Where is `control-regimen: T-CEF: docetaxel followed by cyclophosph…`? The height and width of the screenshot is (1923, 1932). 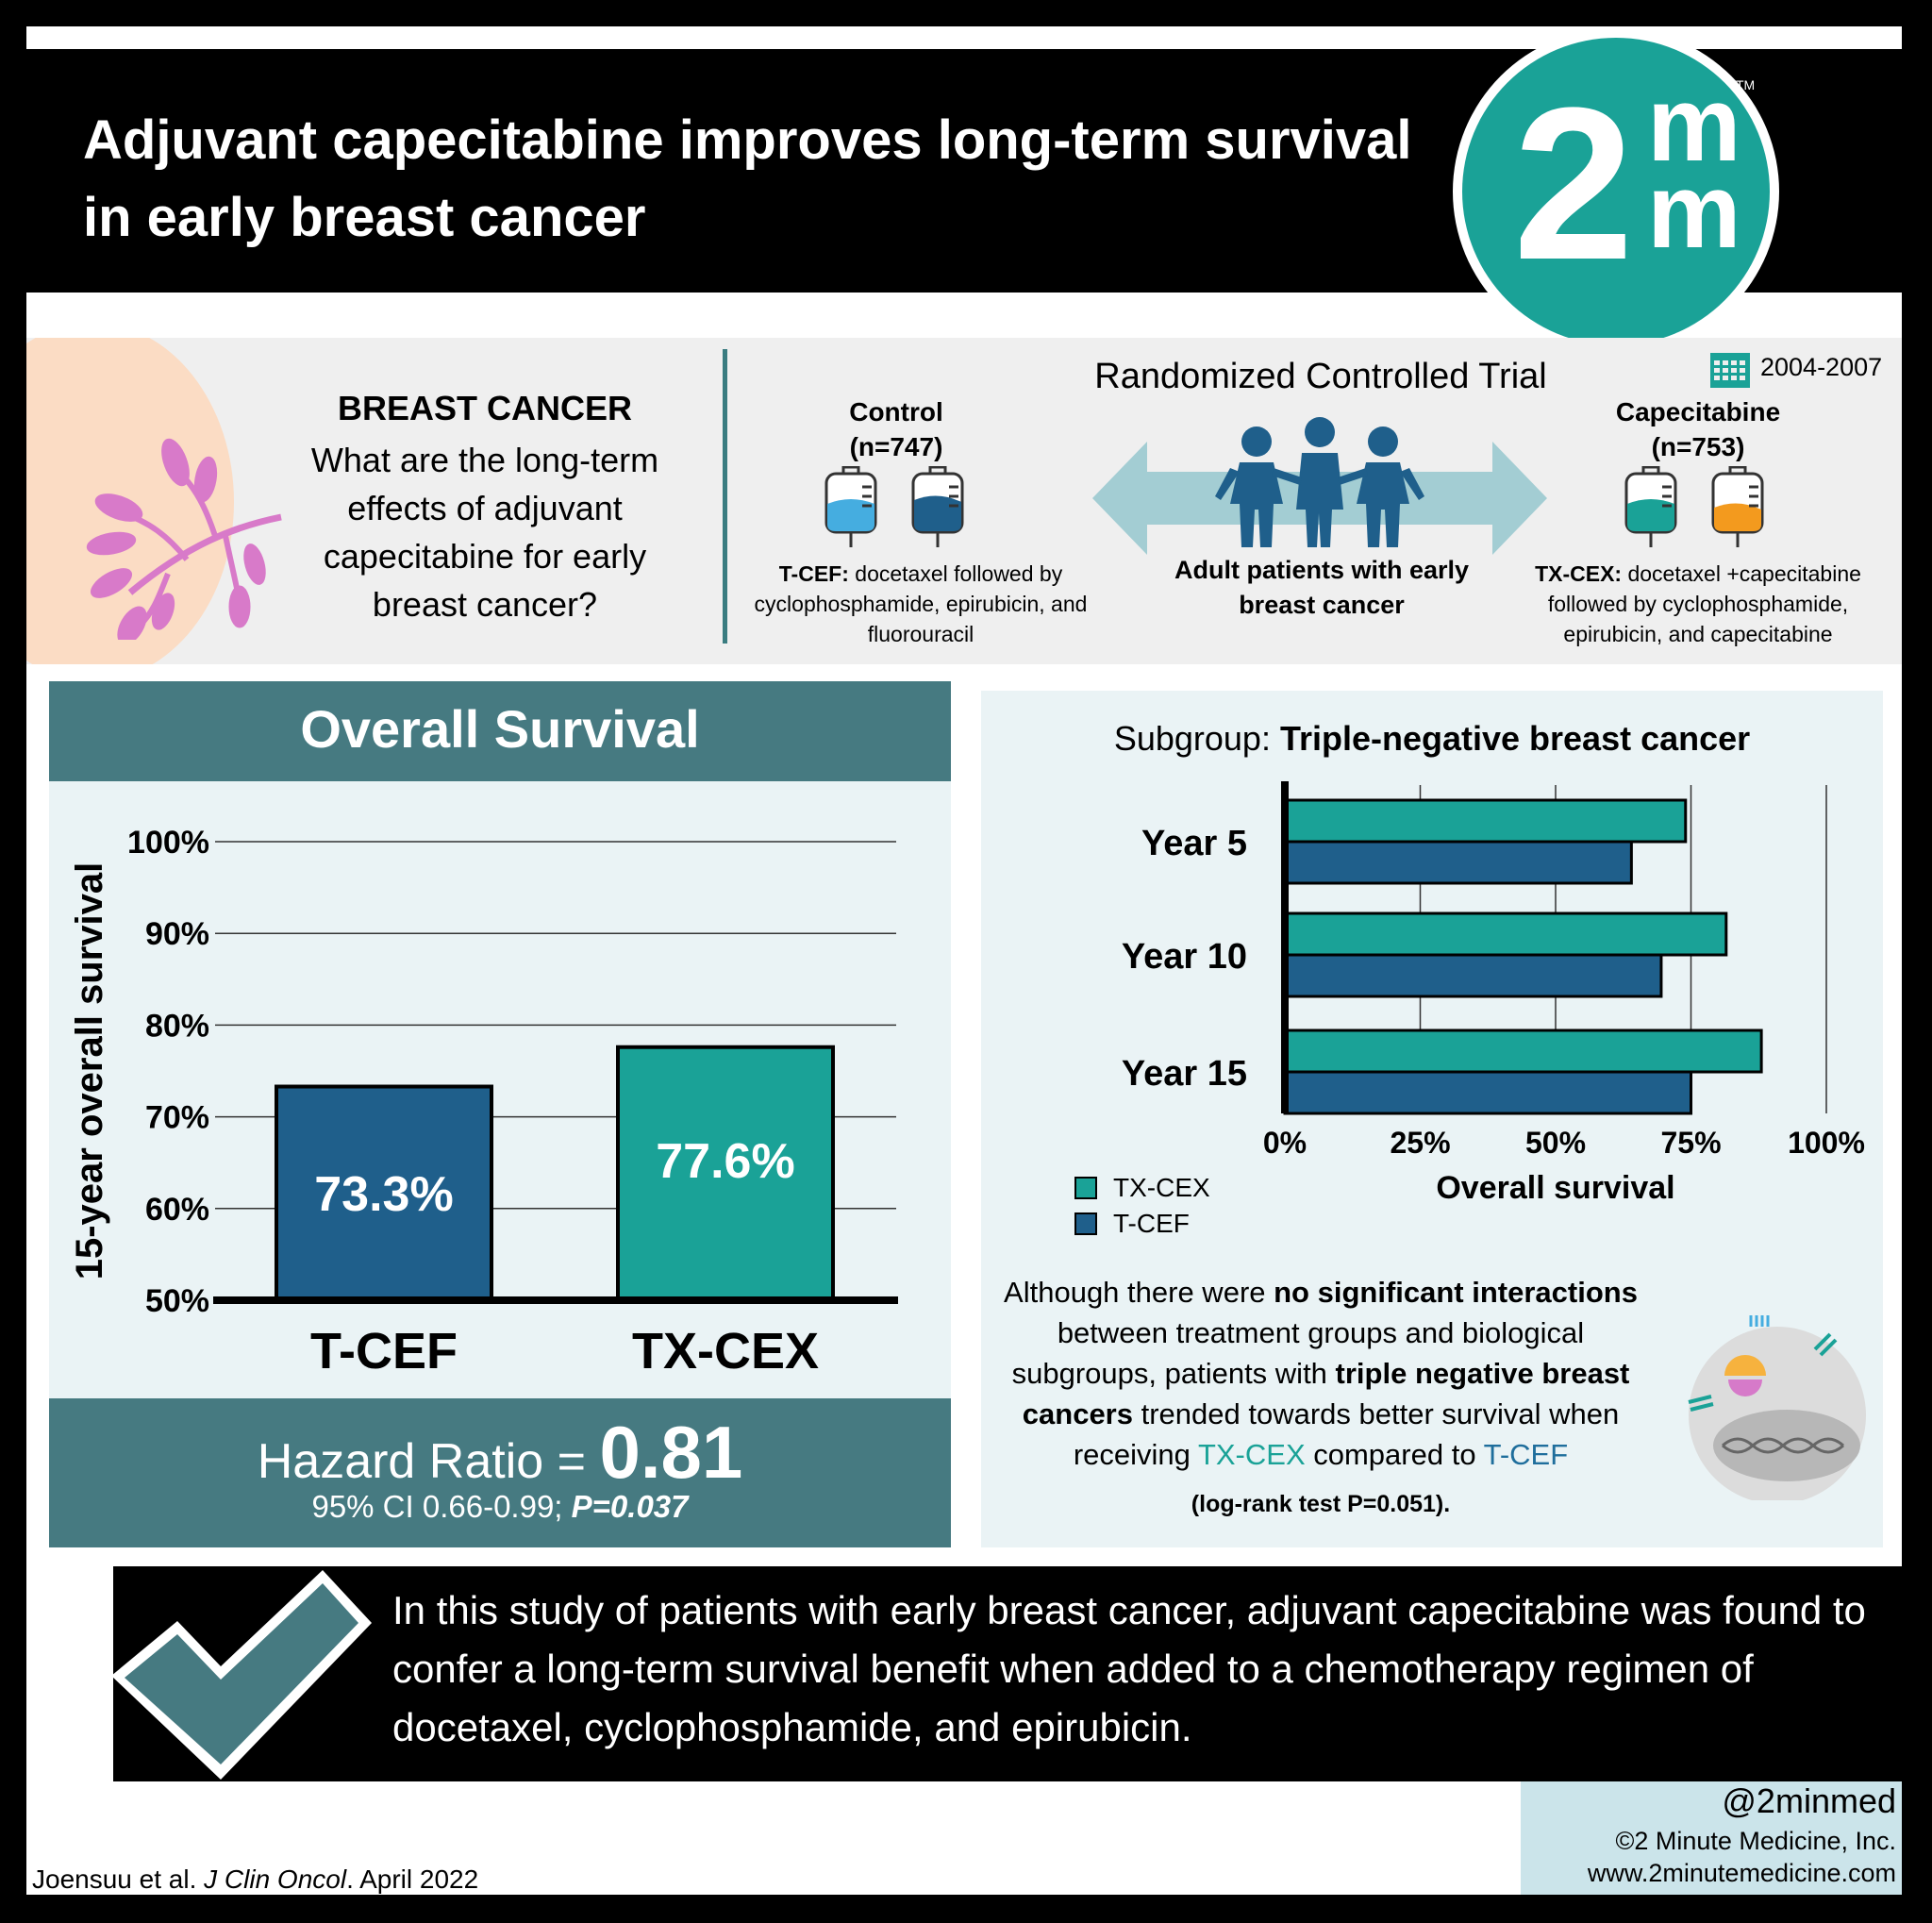
control-regimen: T-CEF: docetaxel followed by cyclophosph… is located at coordinates (921, 604).